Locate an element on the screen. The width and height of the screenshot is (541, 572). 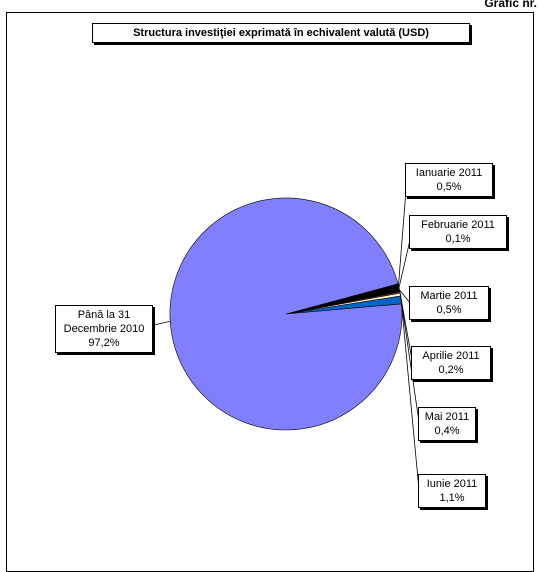
slice-label-value: 0,1% is located at coordinates (458, 239).